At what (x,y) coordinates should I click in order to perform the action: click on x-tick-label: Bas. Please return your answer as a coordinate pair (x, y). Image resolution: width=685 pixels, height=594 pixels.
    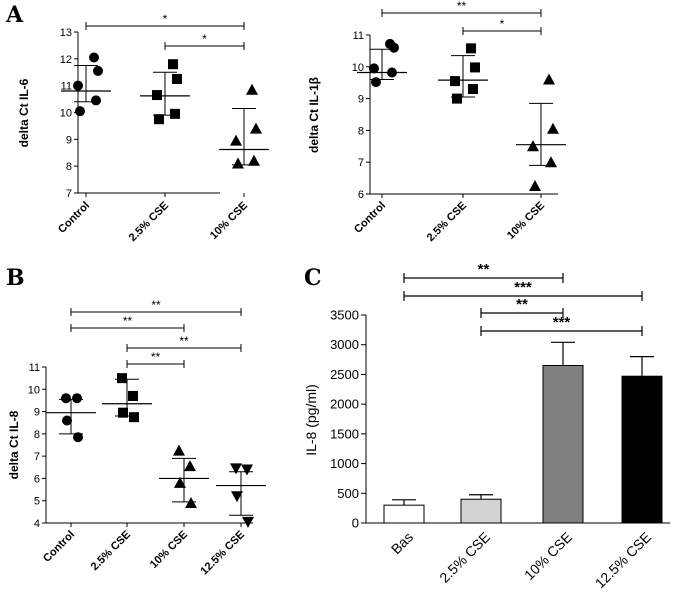
    Looking at the image, I should click on (402, 543).